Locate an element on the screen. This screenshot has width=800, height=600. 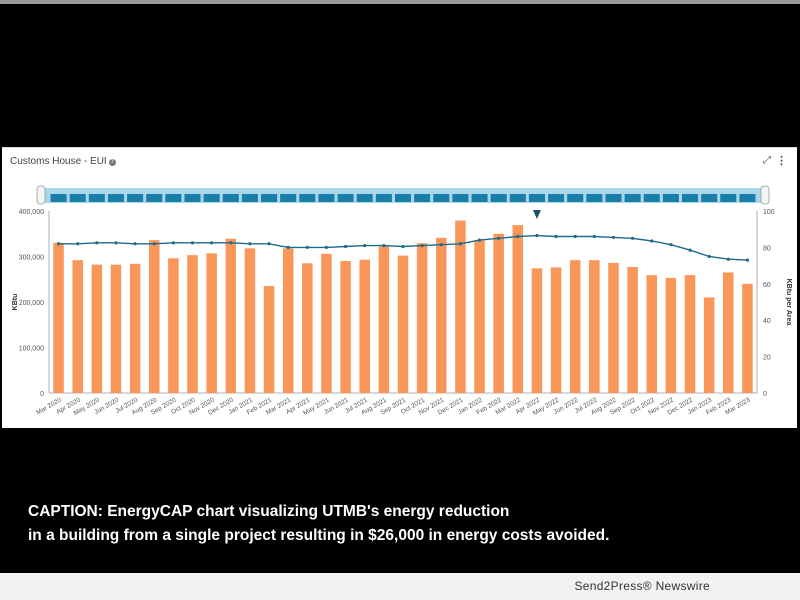
navigator-right-handle is located at coordinates (765, 195).